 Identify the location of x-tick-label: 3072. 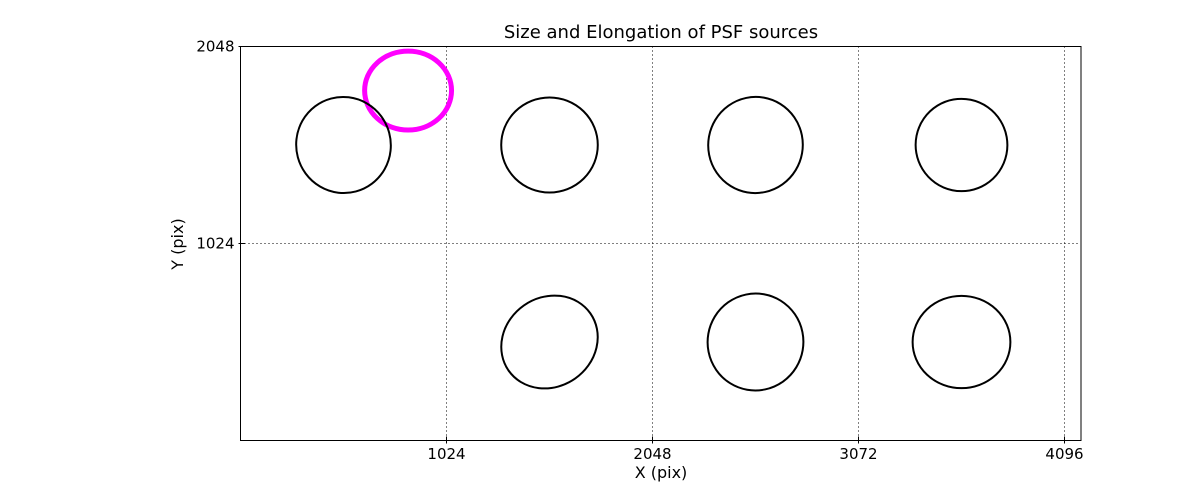
(858, 454).